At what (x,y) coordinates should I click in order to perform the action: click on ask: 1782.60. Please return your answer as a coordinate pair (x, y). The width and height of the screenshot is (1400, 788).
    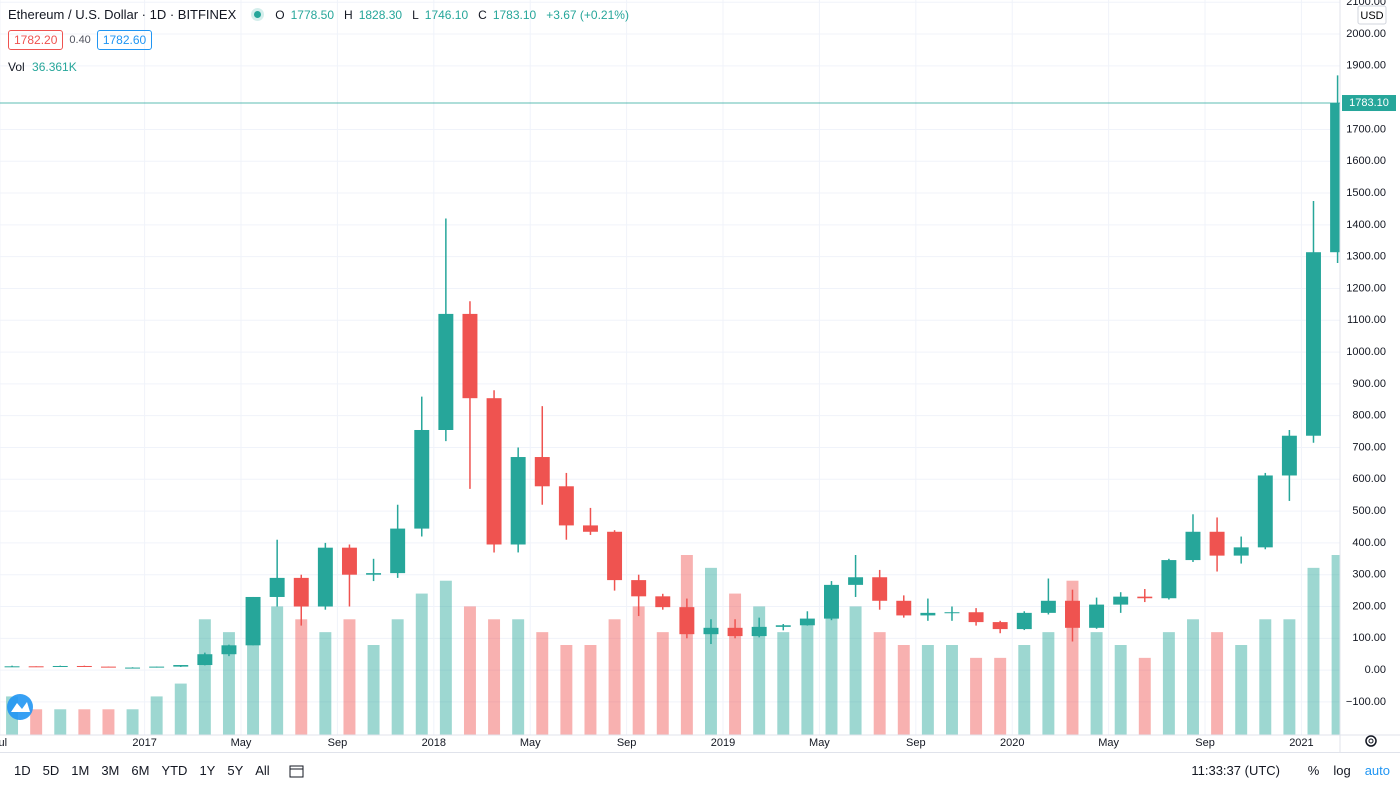
    Looking at the image, I should click on (124, 40).